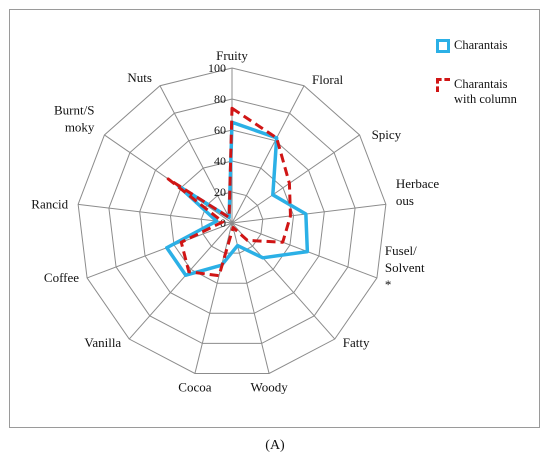 Image resolution: width=550 pixels, height=460 pixels. What do you see at coordinates (49, 203) in the screenshot?
I see `axis-label-10: Rancid` at bounding box center [49, 203].